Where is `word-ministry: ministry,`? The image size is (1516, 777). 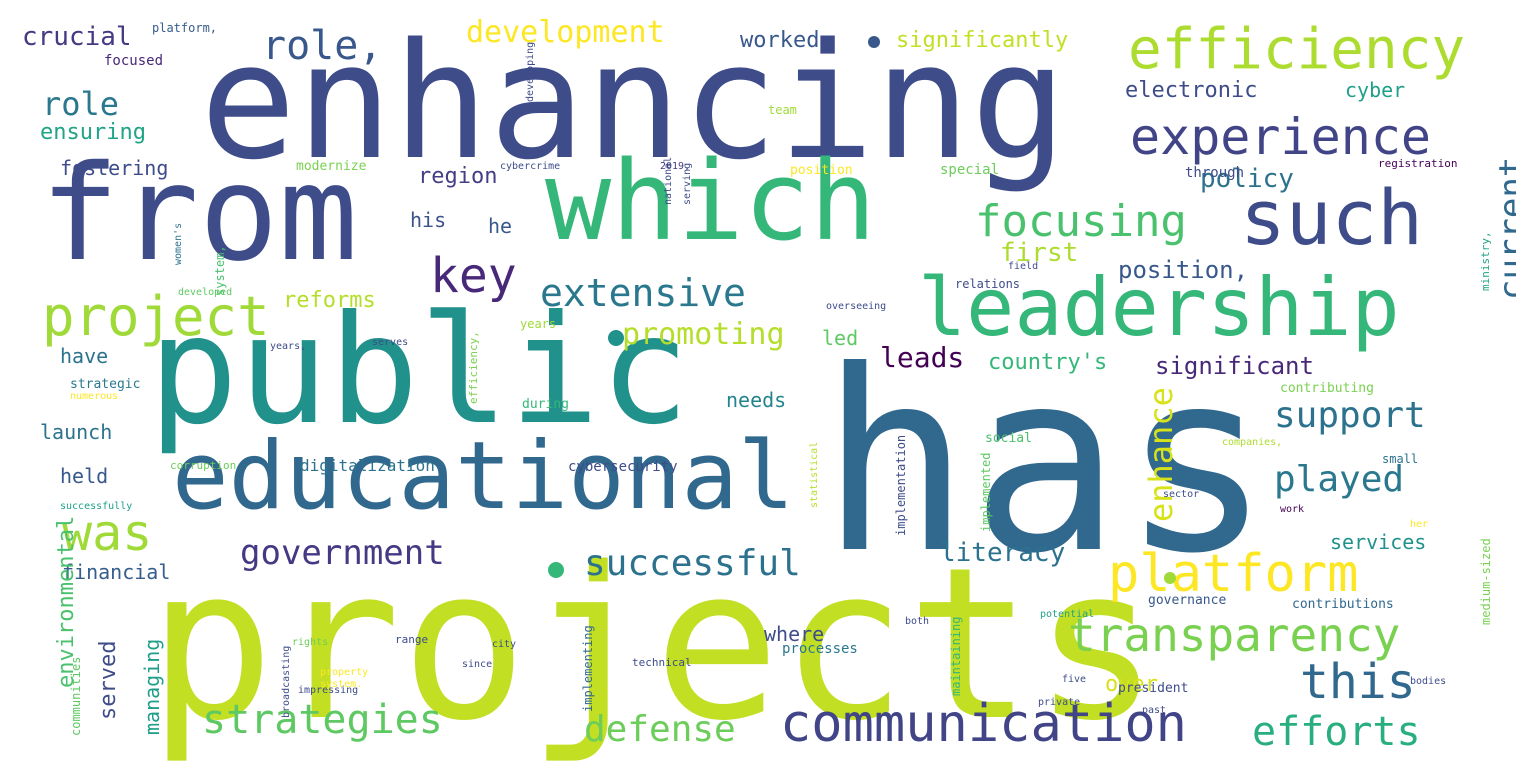
word-ministry: ministry, is located at coordinates (1485, 261).